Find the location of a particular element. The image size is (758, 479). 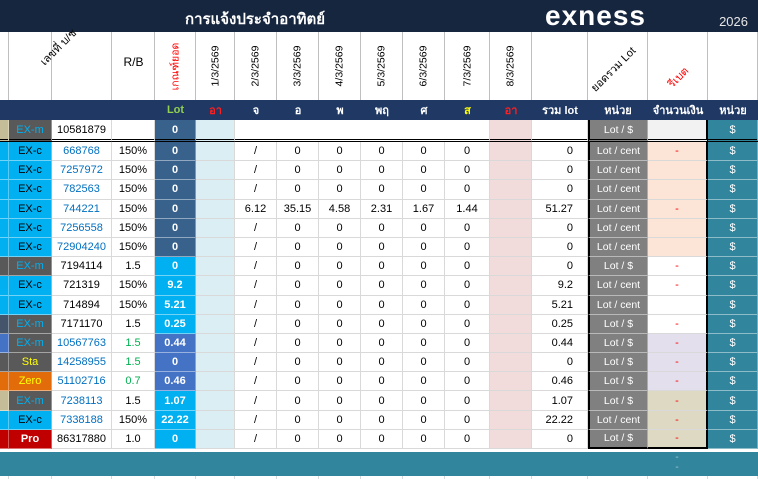

day-header-wed: พ is located at coordinates (340, 110).